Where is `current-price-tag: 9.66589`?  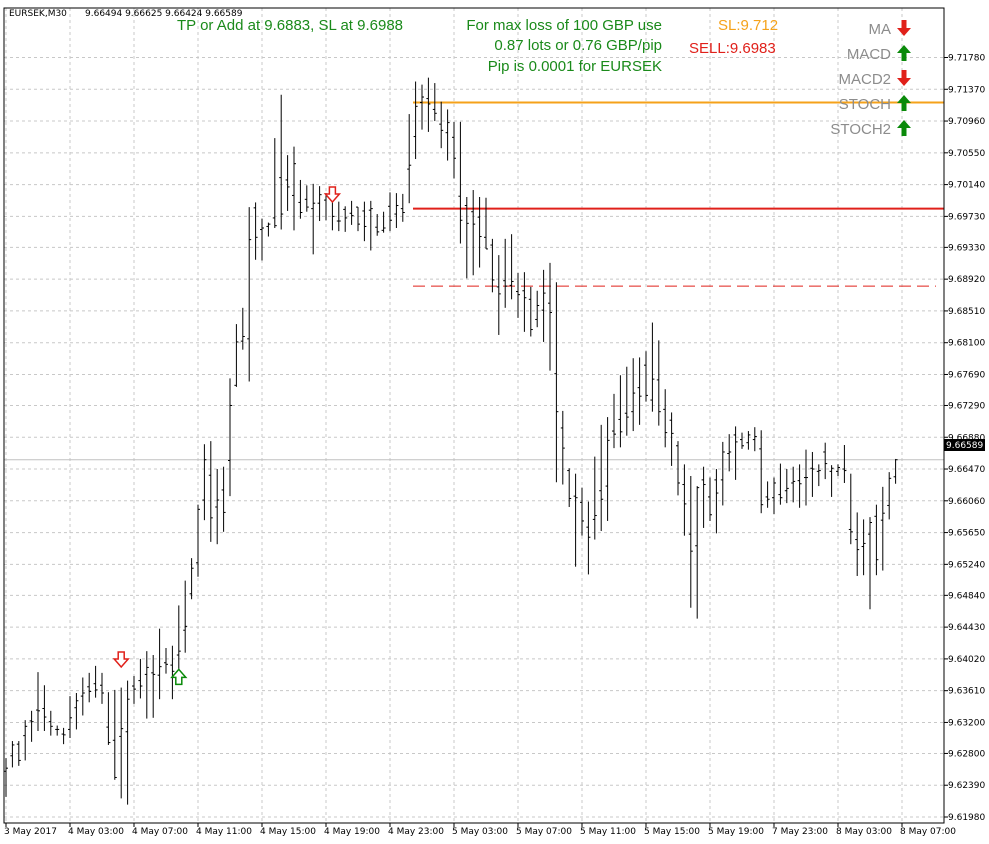
current-price-tag: 9.66589 is located at coordinates (964, 445).